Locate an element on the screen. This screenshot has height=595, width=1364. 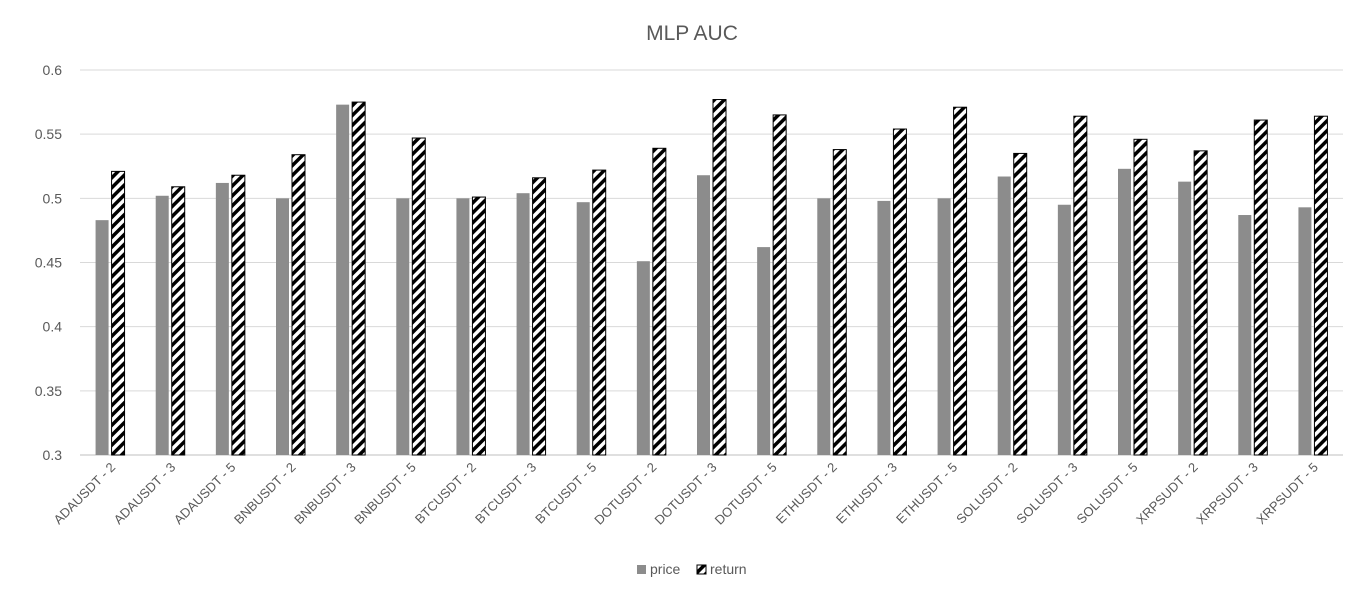
x-category-label: BTCUSDT - 5 is located at coordinates (565, 493).